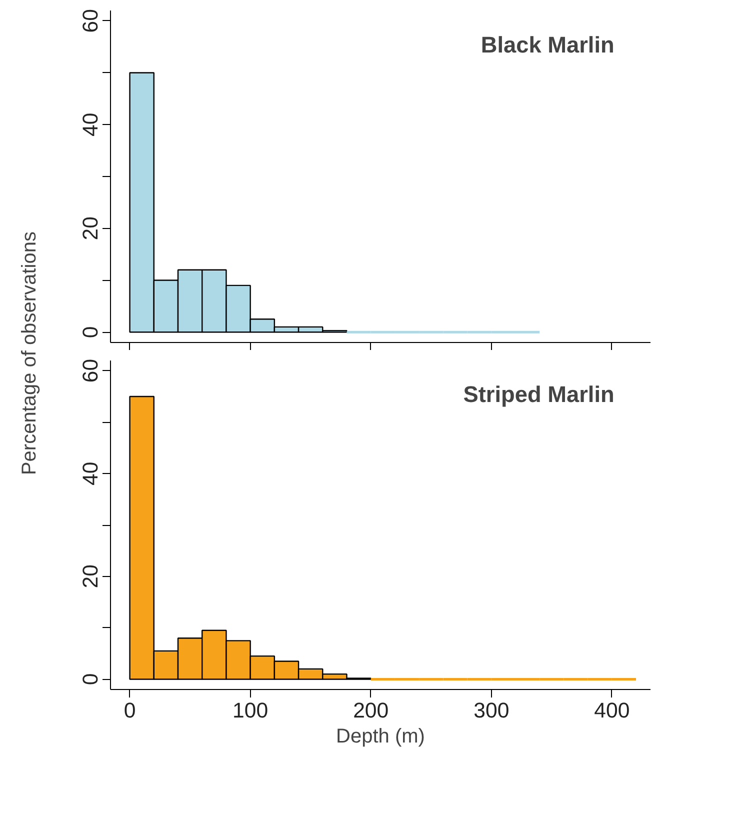 This screenshot has height=822, width=732. What do you see at coordinates (380, 737) in the screenshot?
I see `x-axis-title: Depth (m)` at bounding box center [380, 737].